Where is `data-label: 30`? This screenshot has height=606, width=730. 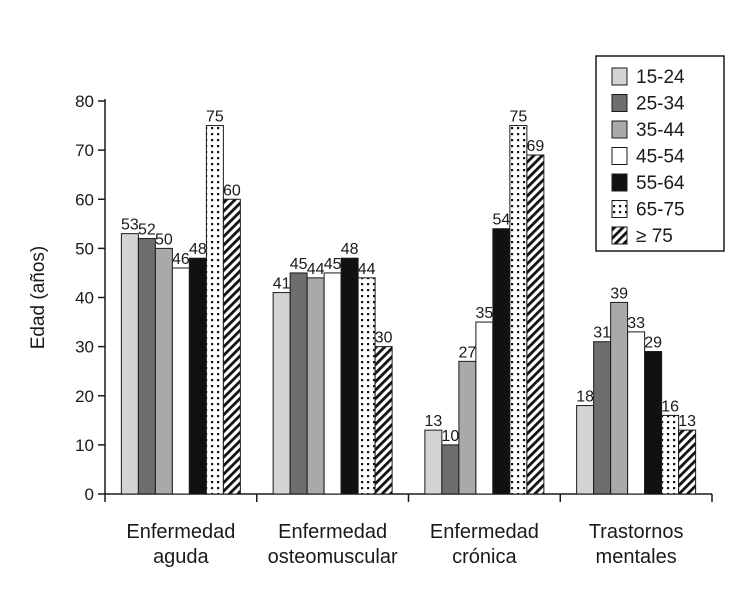
data-label: 30 is located at coordinates (384, 338).